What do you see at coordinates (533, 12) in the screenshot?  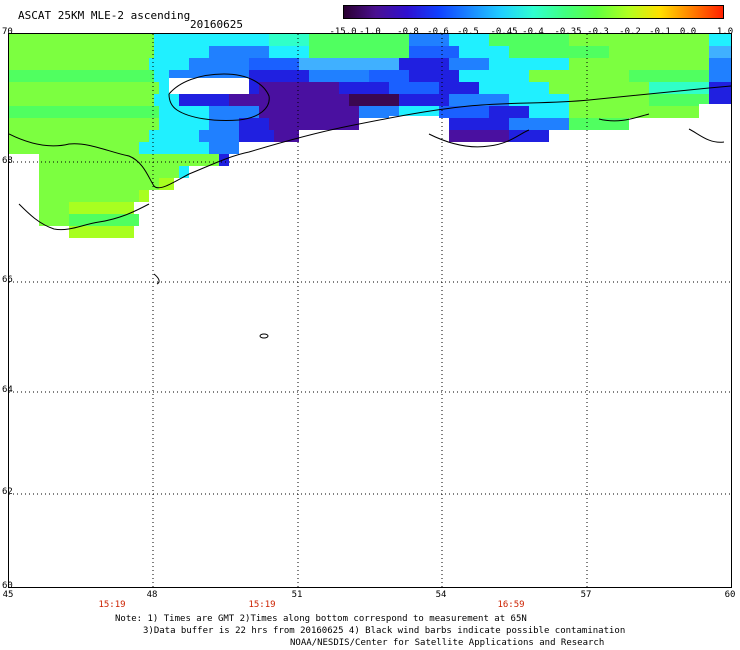 I see `colorbar` at bounding box center [533, 12].